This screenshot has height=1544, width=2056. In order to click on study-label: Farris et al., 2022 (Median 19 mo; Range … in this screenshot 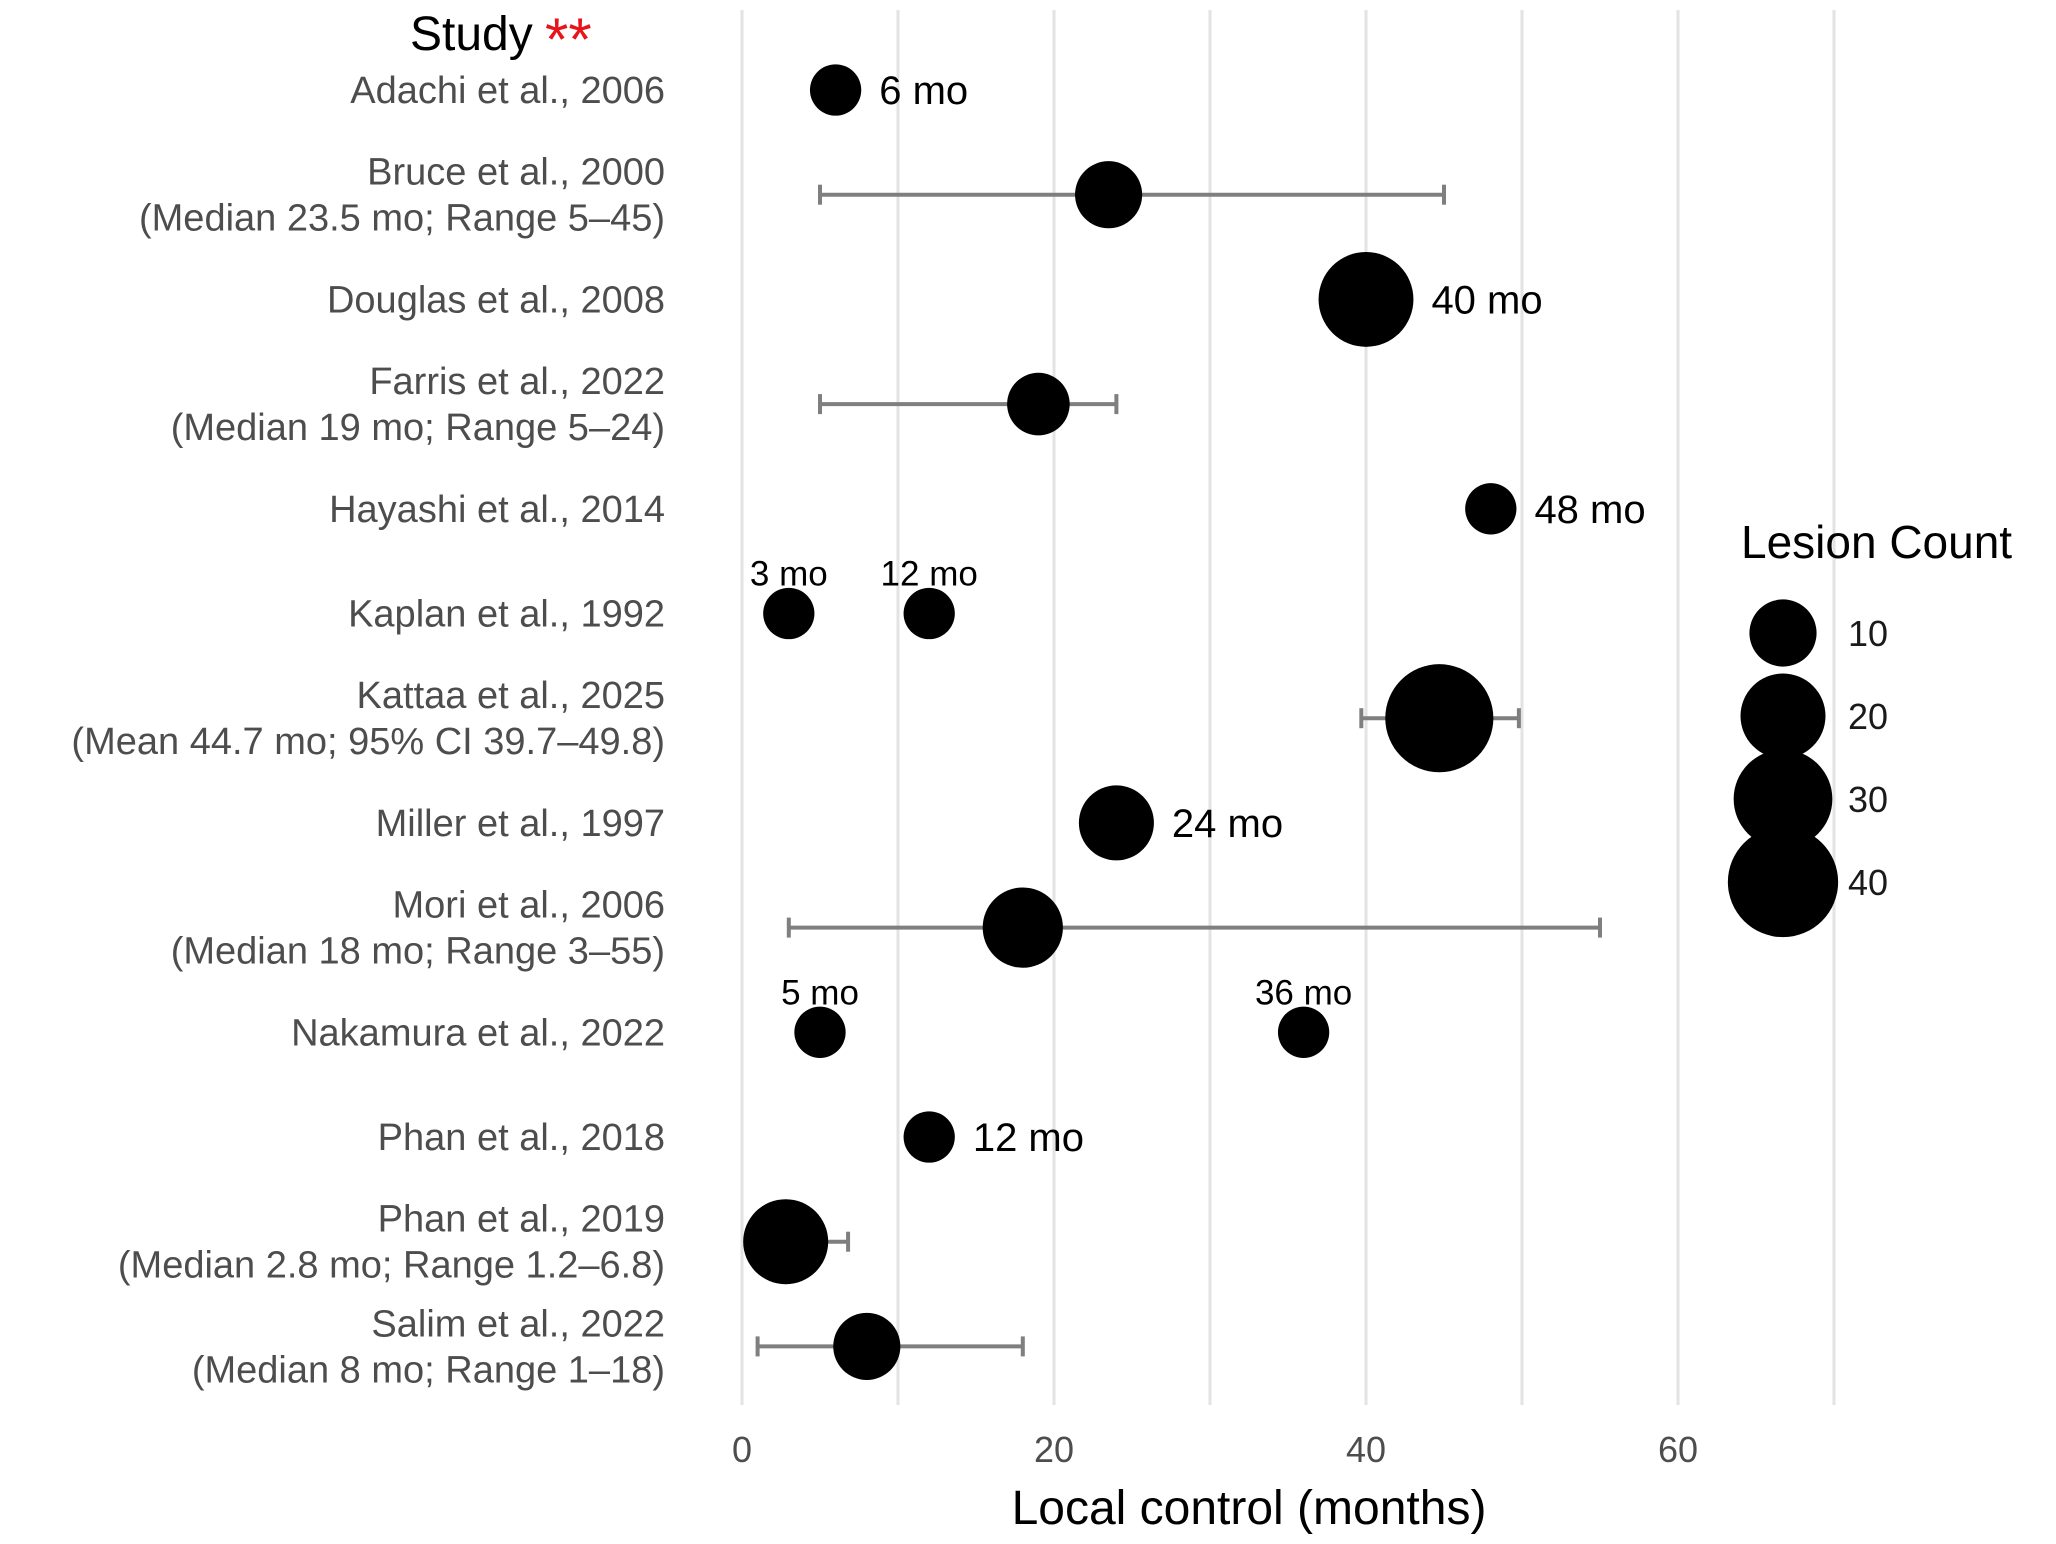, I will do `click(418, 405)`.